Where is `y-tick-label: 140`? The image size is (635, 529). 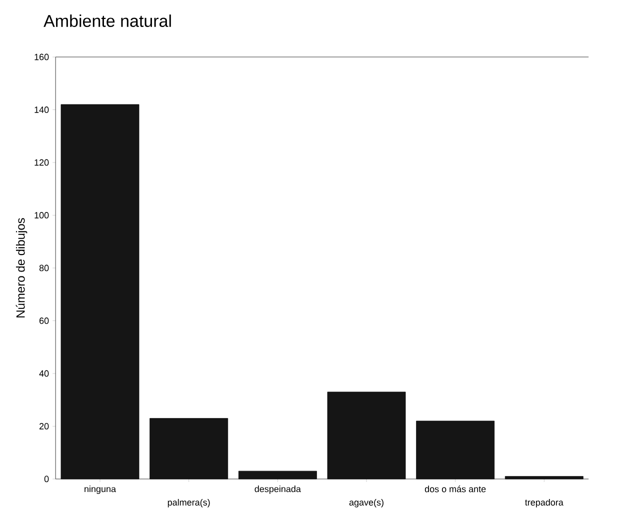 y-tick-label: 140 is located at coordinates (41, 109).